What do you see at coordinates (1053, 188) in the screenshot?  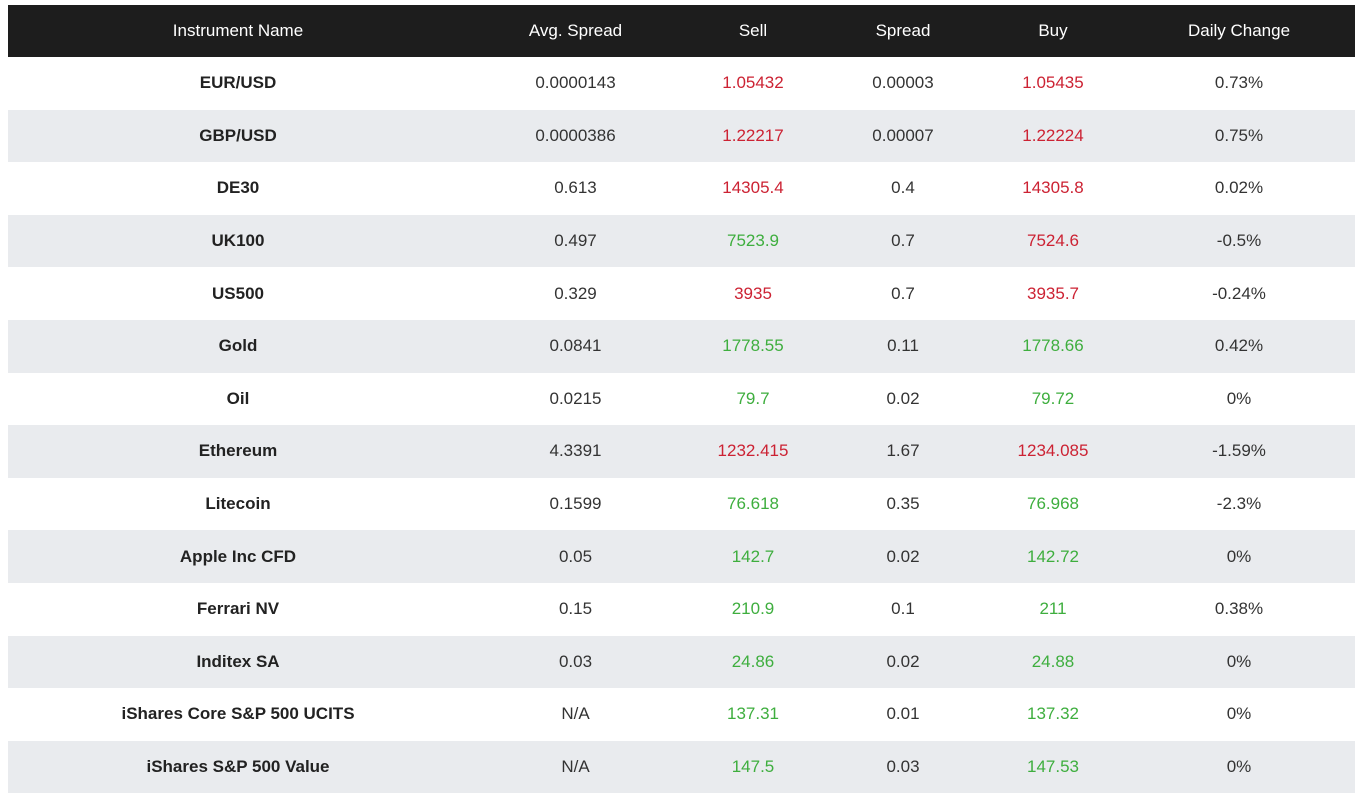 I see `buy-price-cell: 14305.8` at bounding box center [1053, 188].